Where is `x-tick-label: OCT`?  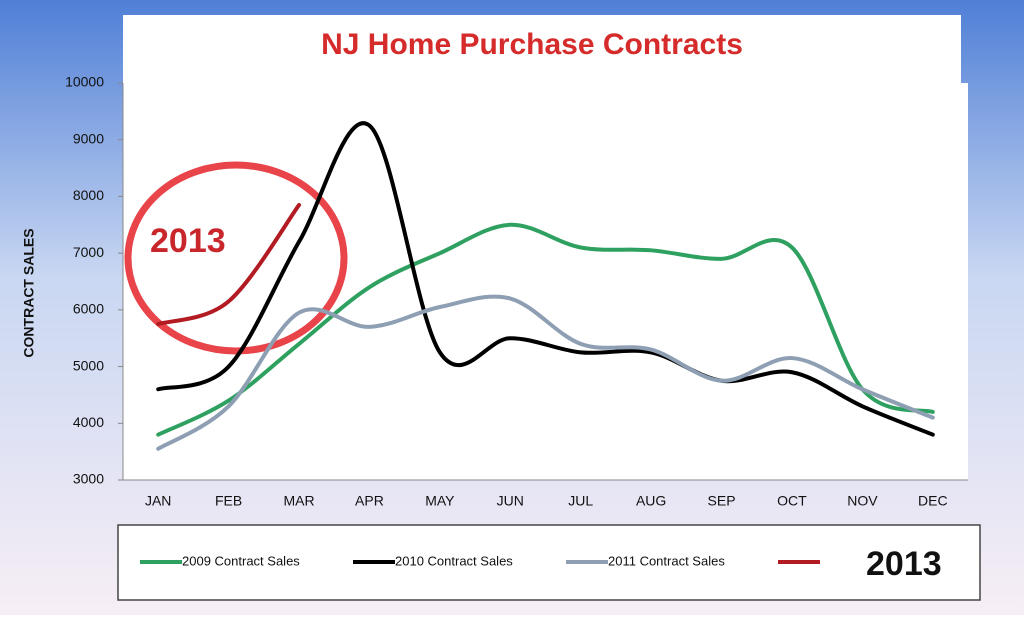 x-tick-label: OCT is located at coordinates (792, 501).